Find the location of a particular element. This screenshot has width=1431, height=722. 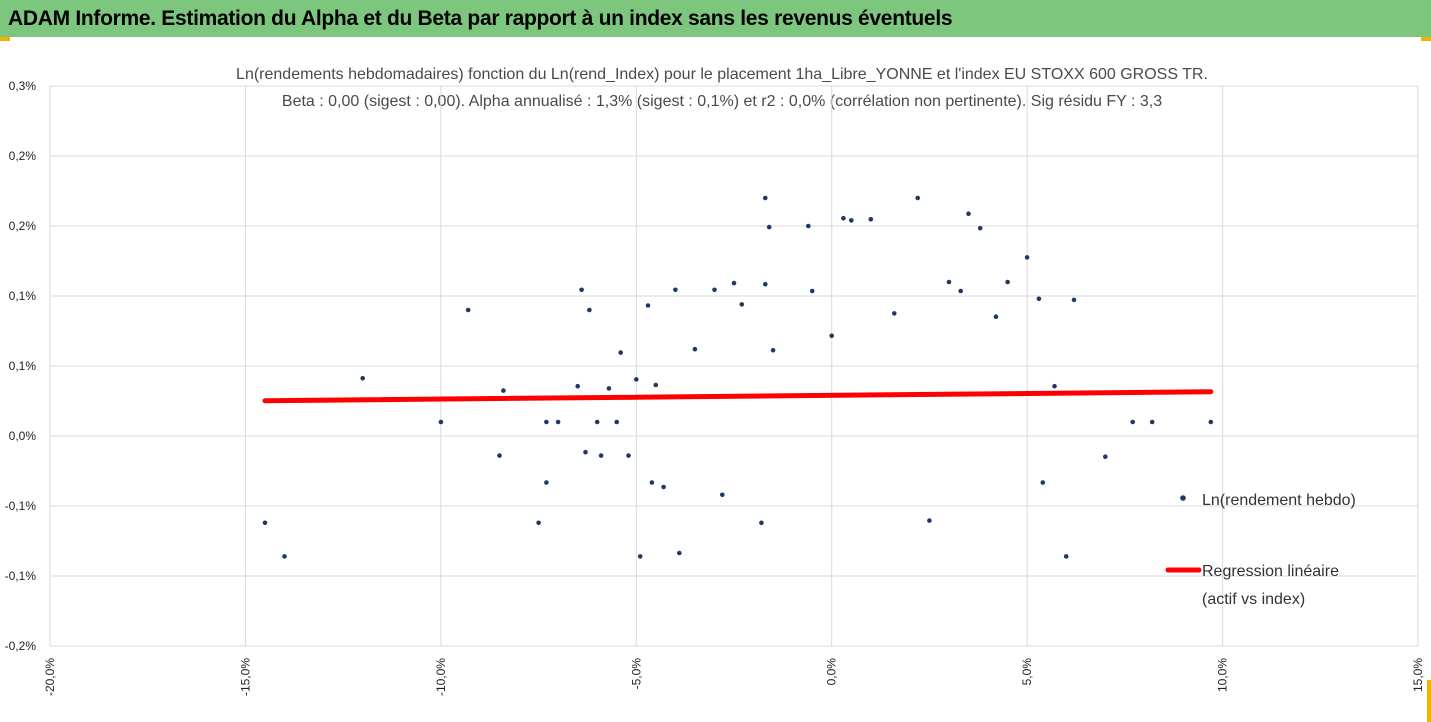

x-tick-label: -5,0% is located at coordinates (636, 674).